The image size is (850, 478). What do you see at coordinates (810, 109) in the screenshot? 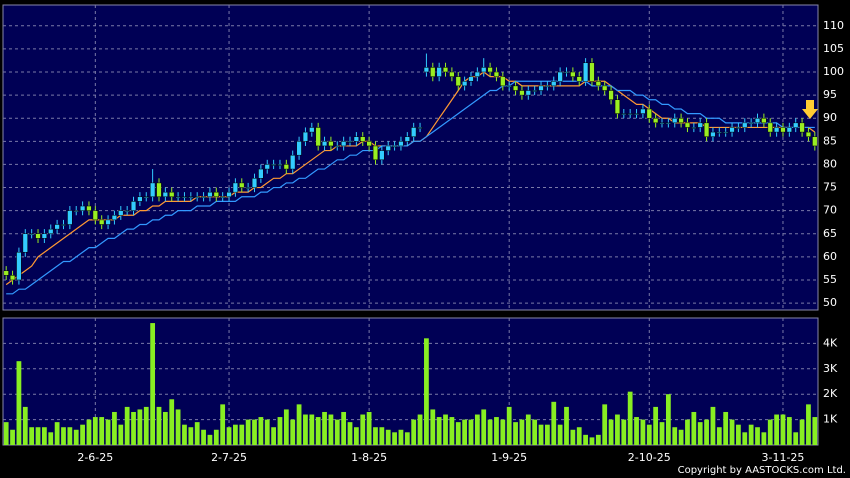
I see `arrow-marker` at bounding box center [810, 109].